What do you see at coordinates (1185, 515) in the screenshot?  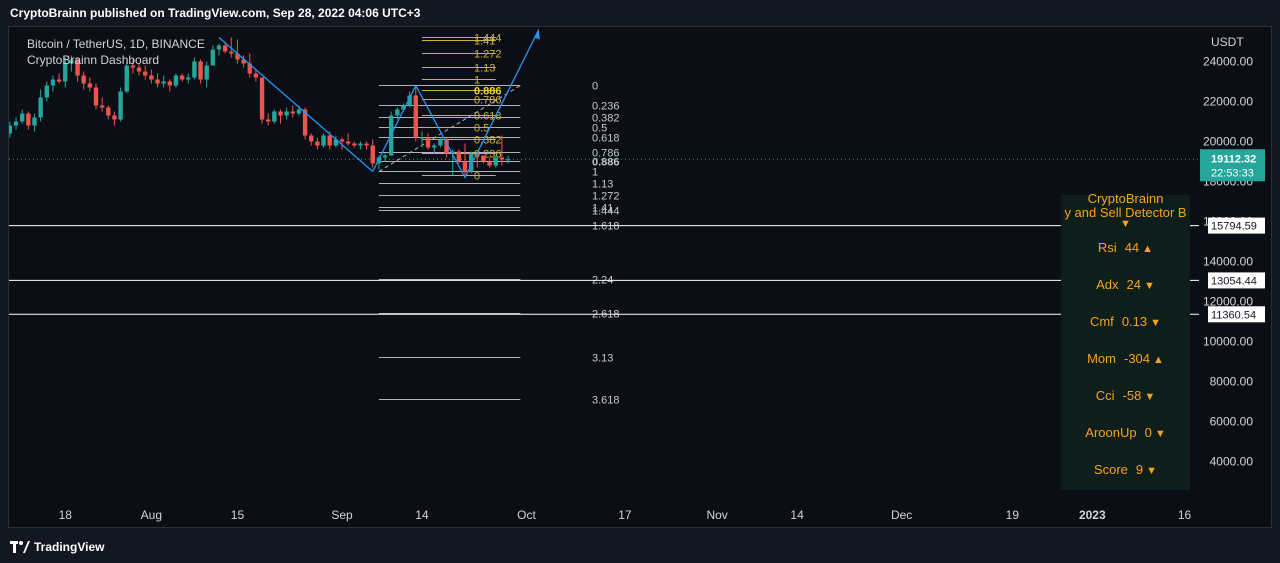 I see `x-tick-label: 16` at bounding box center [1185, 515].